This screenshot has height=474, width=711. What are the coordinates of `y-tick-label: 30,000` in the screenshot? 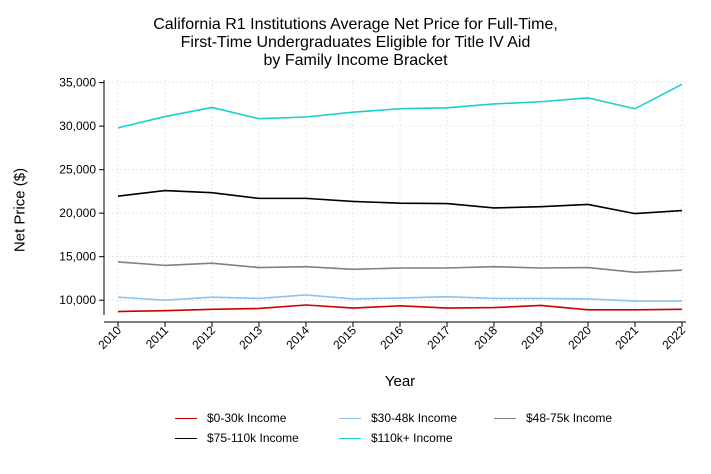 It's located at (77, 126).